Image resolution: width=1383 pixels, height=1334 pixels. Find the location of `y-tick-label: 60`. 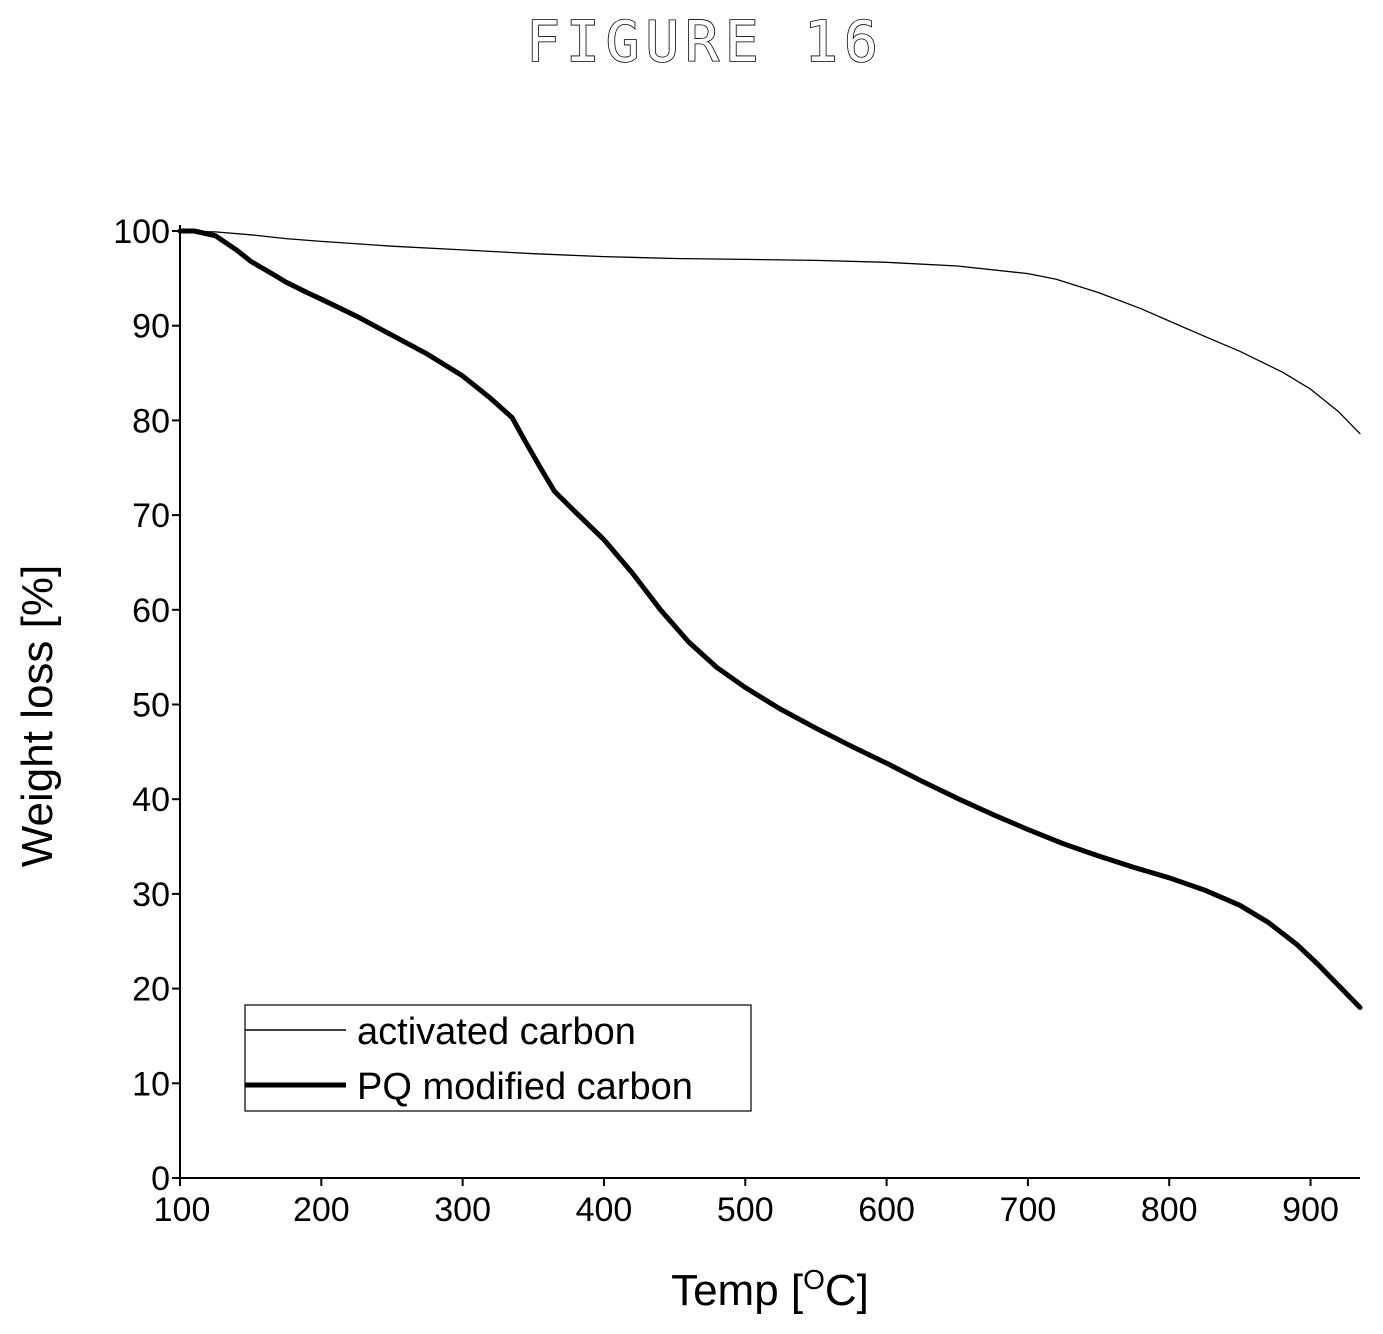

y-tick-label: 60 is located at coordinates (151, 611).